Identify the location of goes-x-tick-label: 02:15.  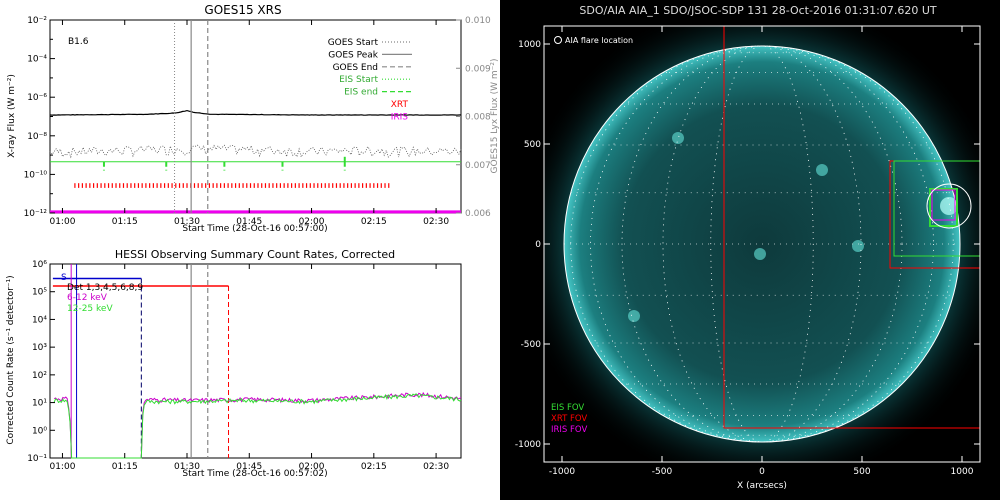
(374, 222).